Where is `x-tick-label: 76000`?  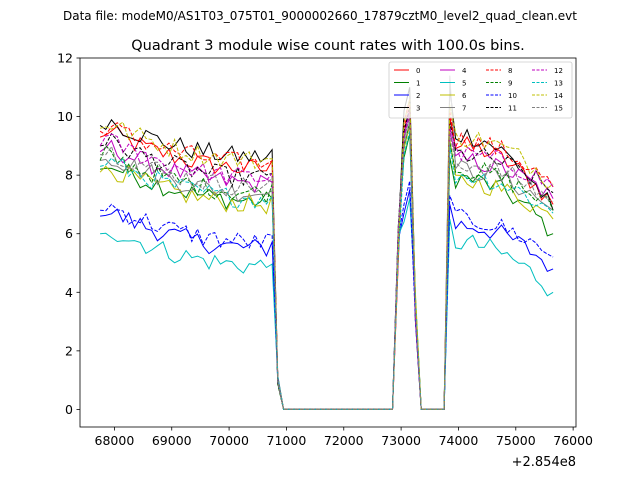
x-tick-label: 76000 is located at coordinates (573, 440).